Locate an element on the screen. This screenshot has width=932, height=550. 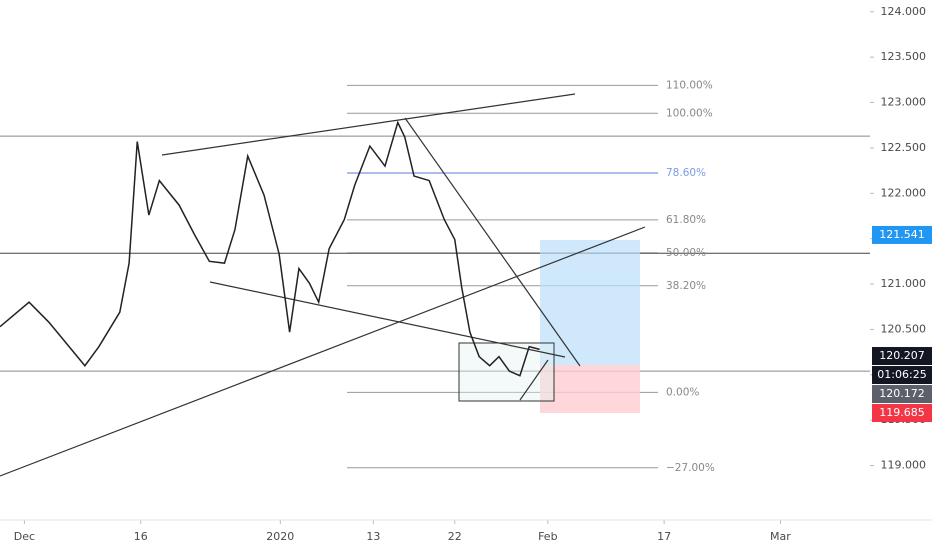
y-tick-label: 122.000 is located at coordinates (904, 192).